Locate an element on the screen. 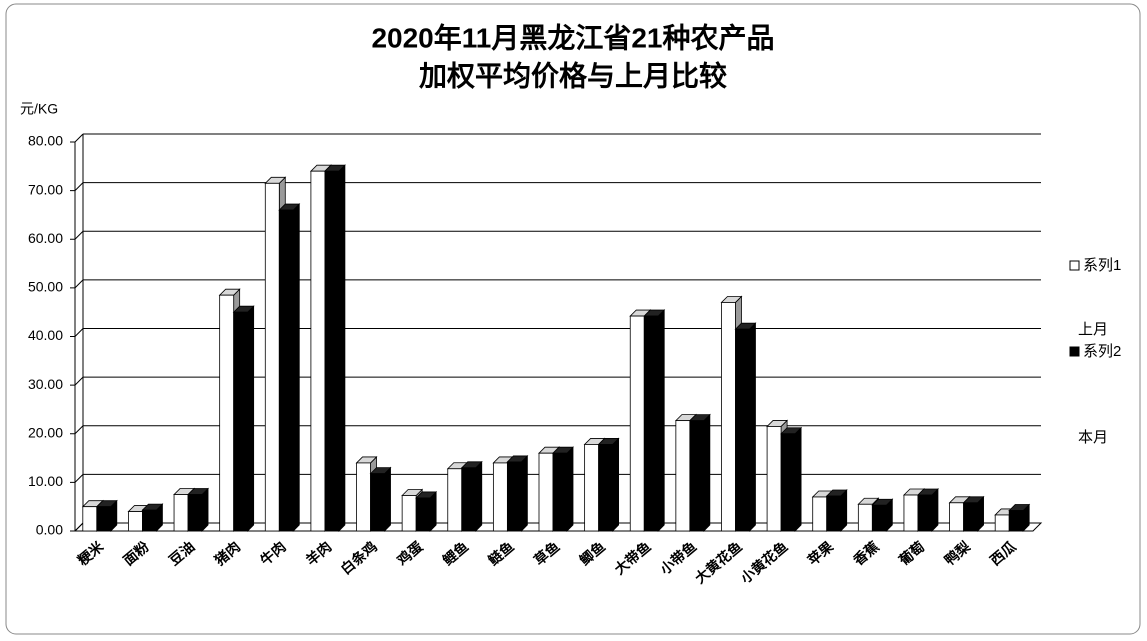 The height and width of the screenshot is (641, 1147). annotation: 上月 is located at coordinates (1093, 329).